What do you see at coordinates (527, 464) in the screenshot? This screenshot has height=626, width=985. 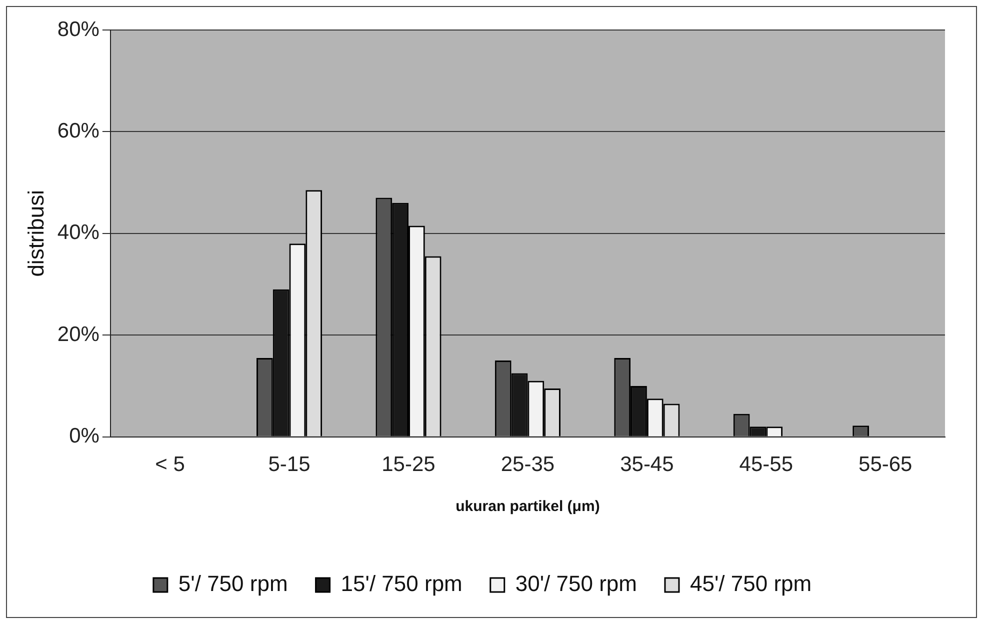 I see `x-tick-label: 25-35` at bounding box center [527, 464].